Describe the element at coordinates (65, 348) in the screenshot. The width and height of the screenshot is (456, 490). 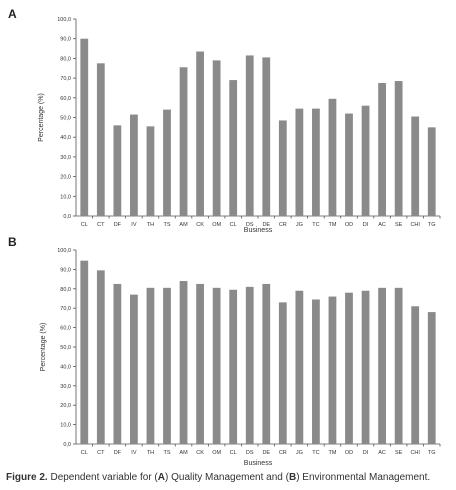
I see `y-tick-label: 50,0` at that location.